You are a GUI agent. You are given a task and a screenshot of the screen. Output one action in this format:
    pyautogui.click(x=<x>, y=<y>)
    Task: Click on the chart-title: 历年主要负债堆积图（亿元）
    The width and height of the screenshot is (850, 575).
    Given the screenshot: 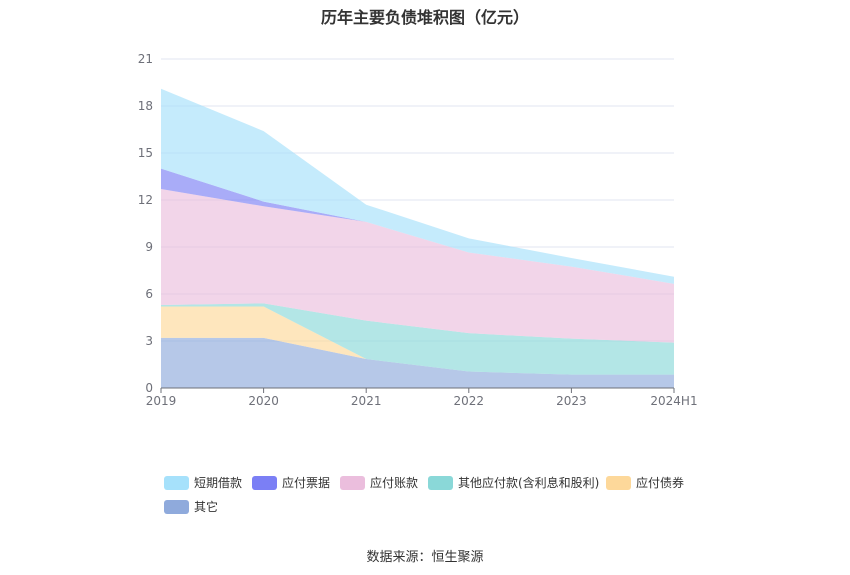 What is the action you would take?
    pyautogui.click(x=424, y=17)
    